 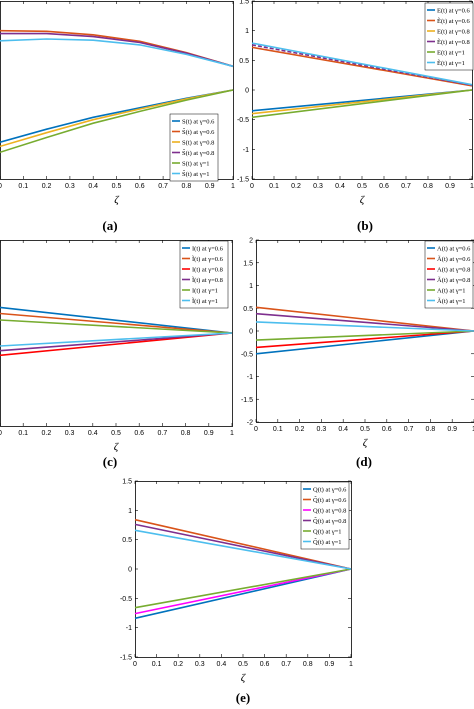 I want to click on legend-entry: Ĩ(t) at γ=0.8, so click(x=207, y=280).